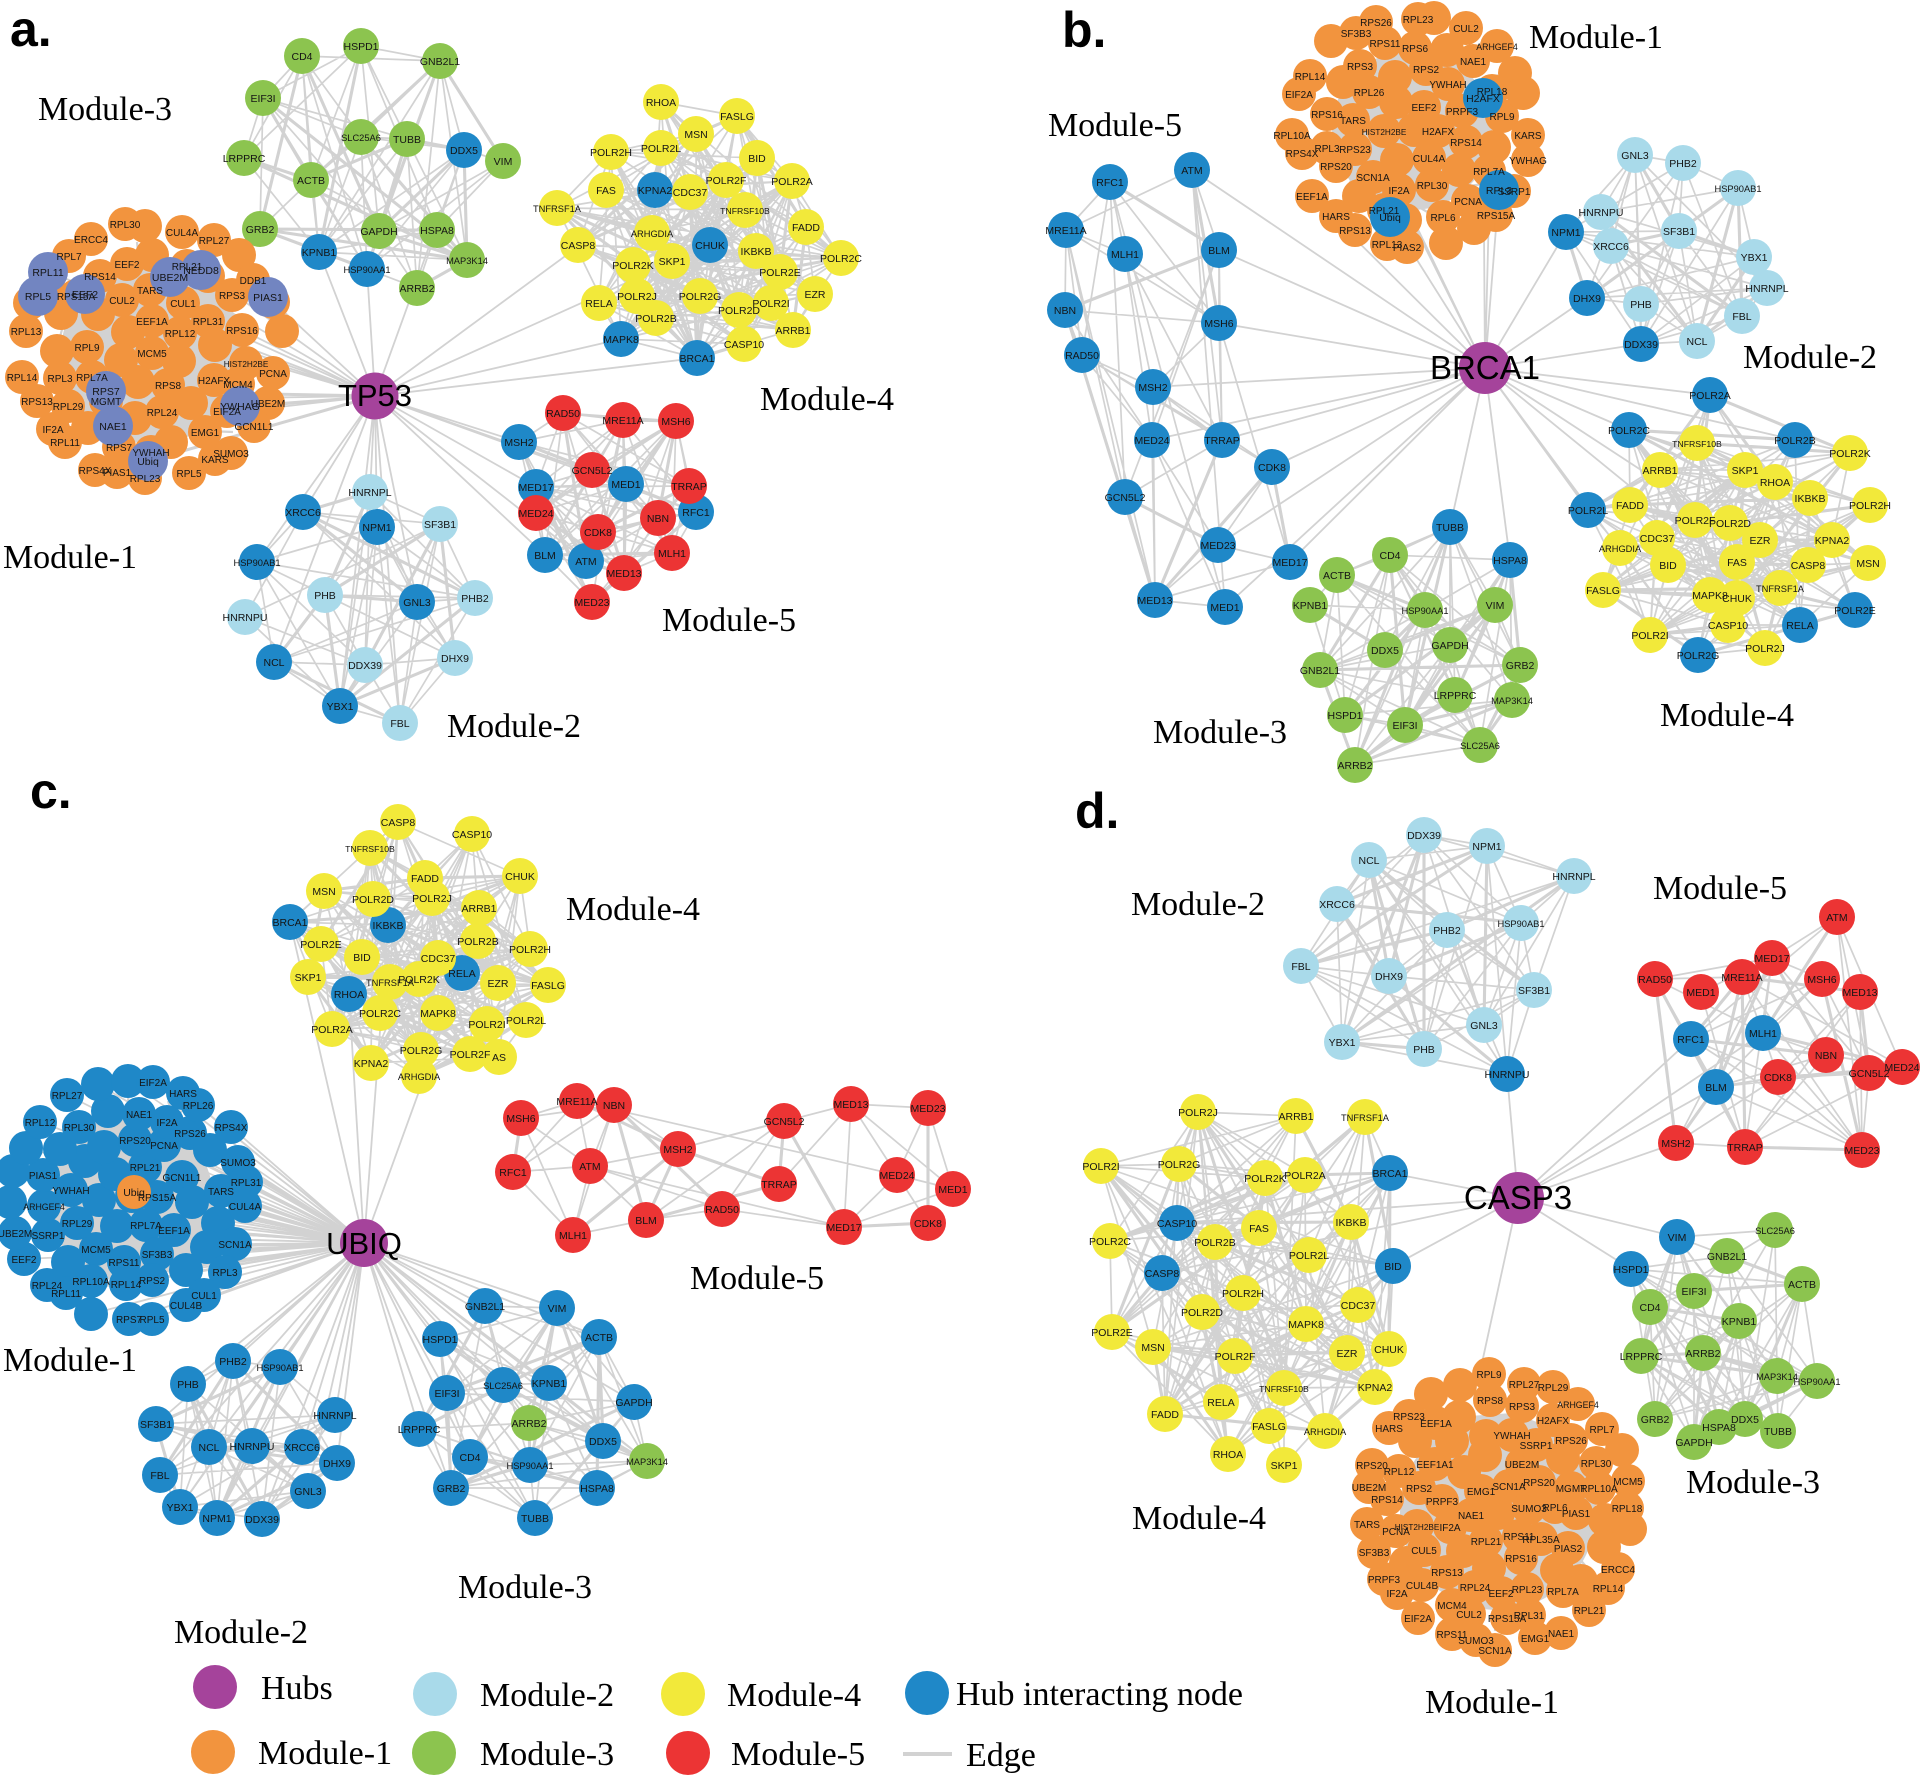  I want to click on svg-text: TUBB, so click(1450, 528).